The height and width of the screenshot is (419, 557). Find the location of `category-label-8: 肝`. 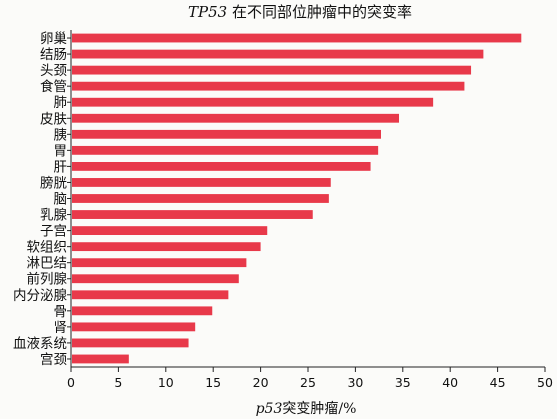

category-label-8: 肝 is located at coordinates (61, 167).